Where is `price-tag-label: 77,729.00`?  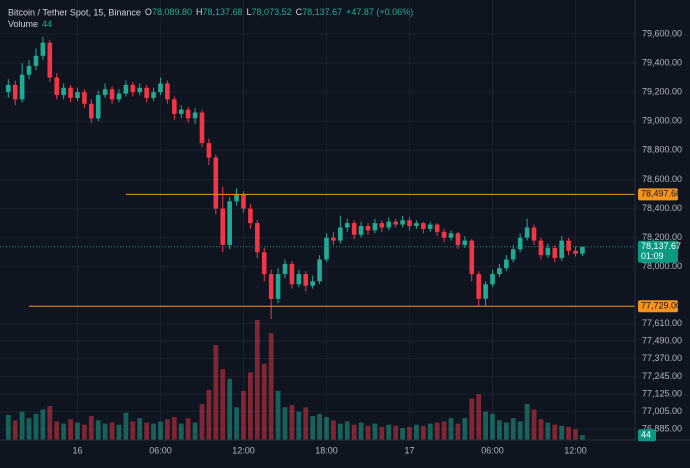 price-tag-label: 77,729.00 is located at coordinates (661, 306).